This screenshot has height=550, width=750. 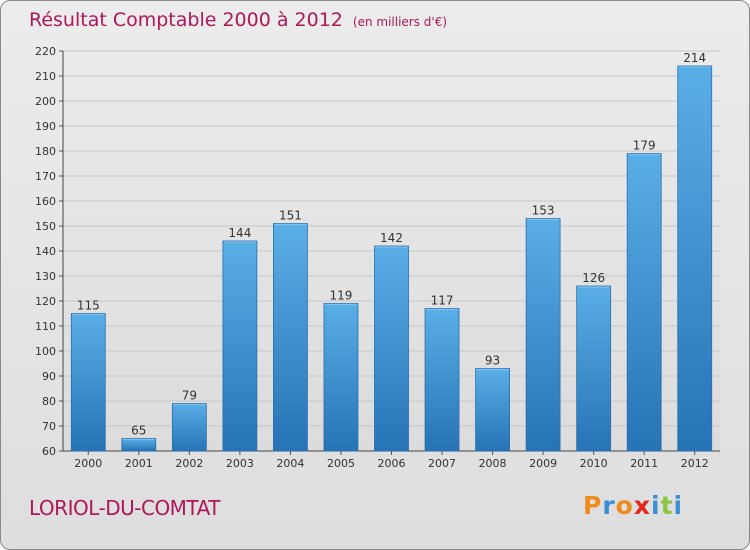 What do you see at coordinates (88, 463) in the screenshot?
I see `x-tick-label: 2000` at bounding box center [88, 463].